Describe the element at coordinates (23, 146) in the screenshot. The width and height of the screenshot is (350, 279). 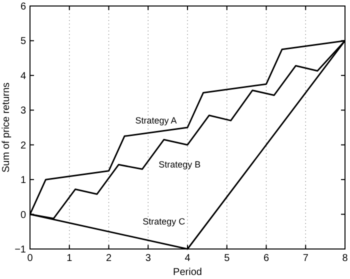
I see `y-tick-label: 2` at that location.